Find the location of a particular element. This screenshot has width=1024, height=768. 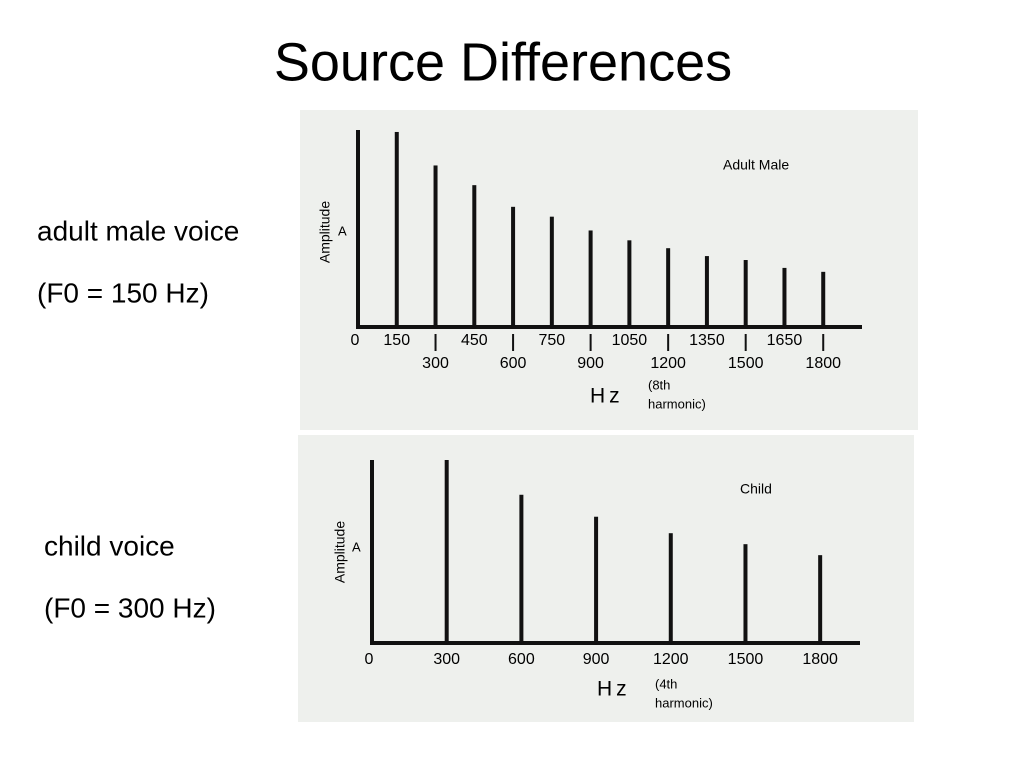

x-tick-label: 450 is located at coordinates (474, 340).